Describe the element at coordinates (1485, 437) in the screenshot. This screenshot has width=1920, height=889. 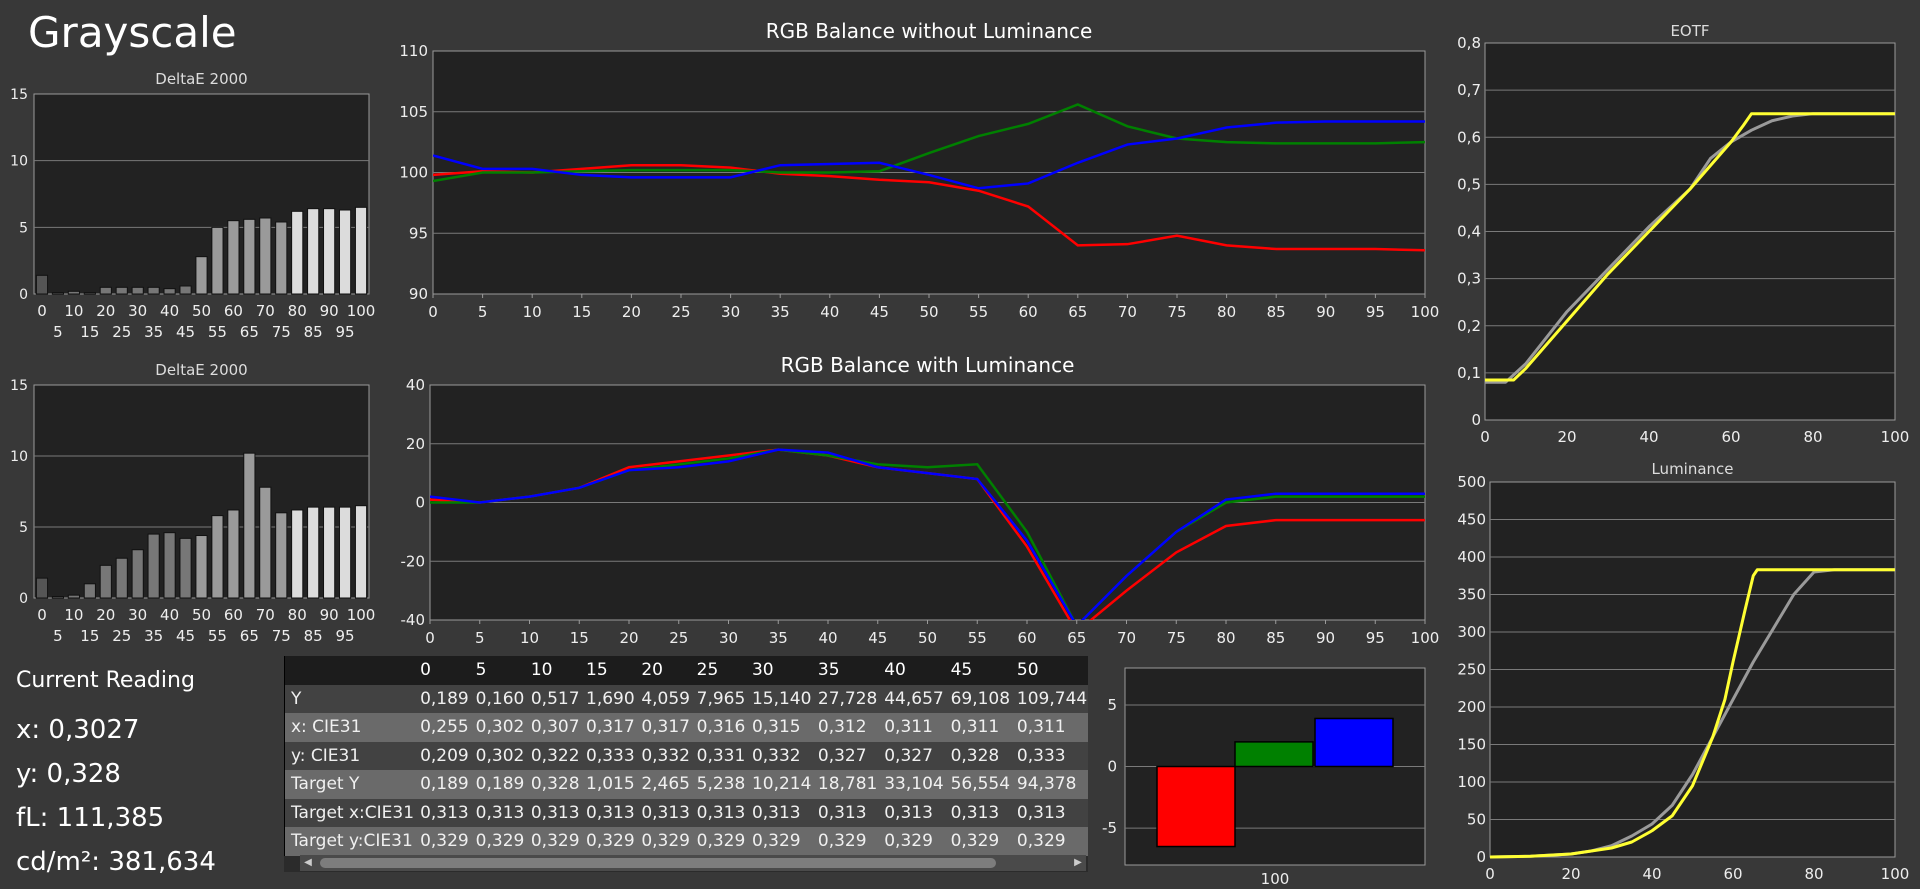
I see `x-tick-label: 0` at that location.